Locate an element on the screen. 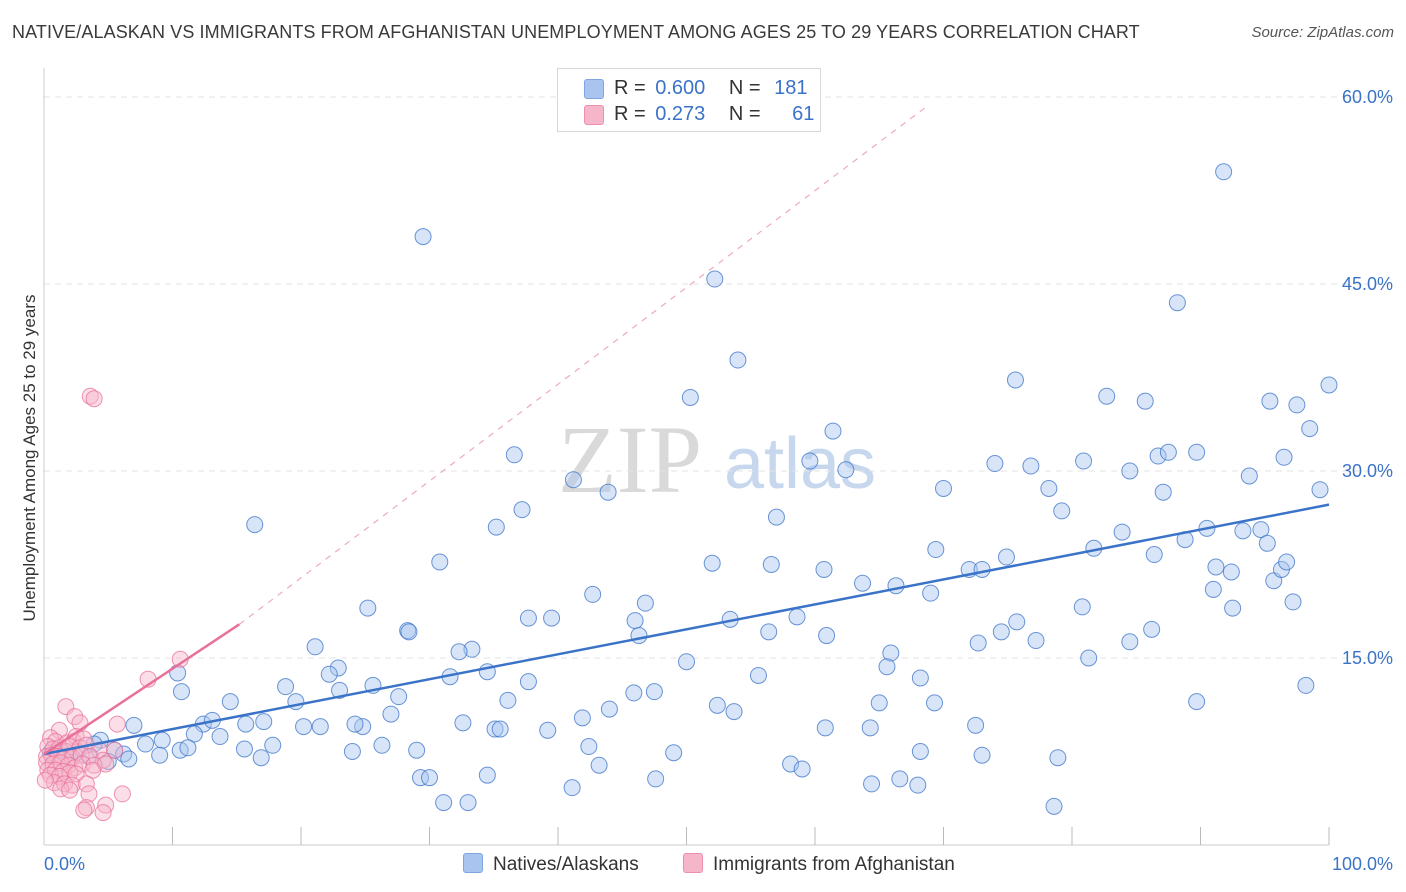 Image resolution: width=1406 pixels, height=892 pixels. legend-n-label: N = is located at coordinates (744, 114).